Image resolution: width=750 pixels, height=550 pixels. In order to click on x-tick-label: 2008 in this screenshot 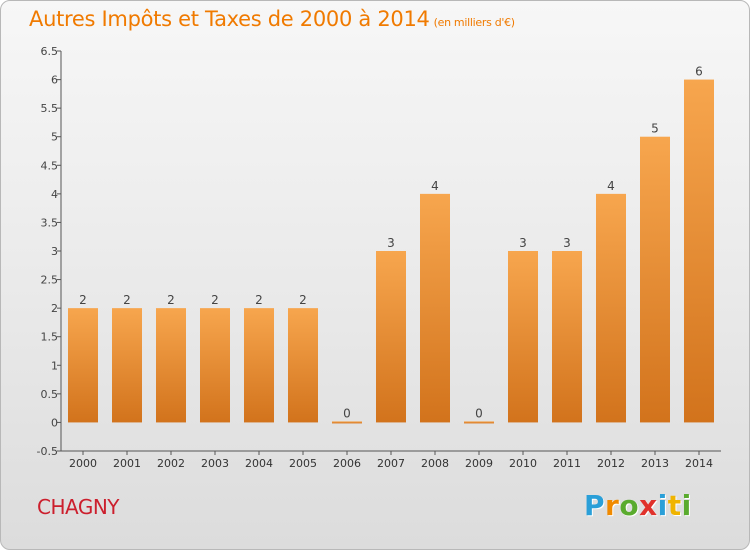, I will do `click(435, 463)`.